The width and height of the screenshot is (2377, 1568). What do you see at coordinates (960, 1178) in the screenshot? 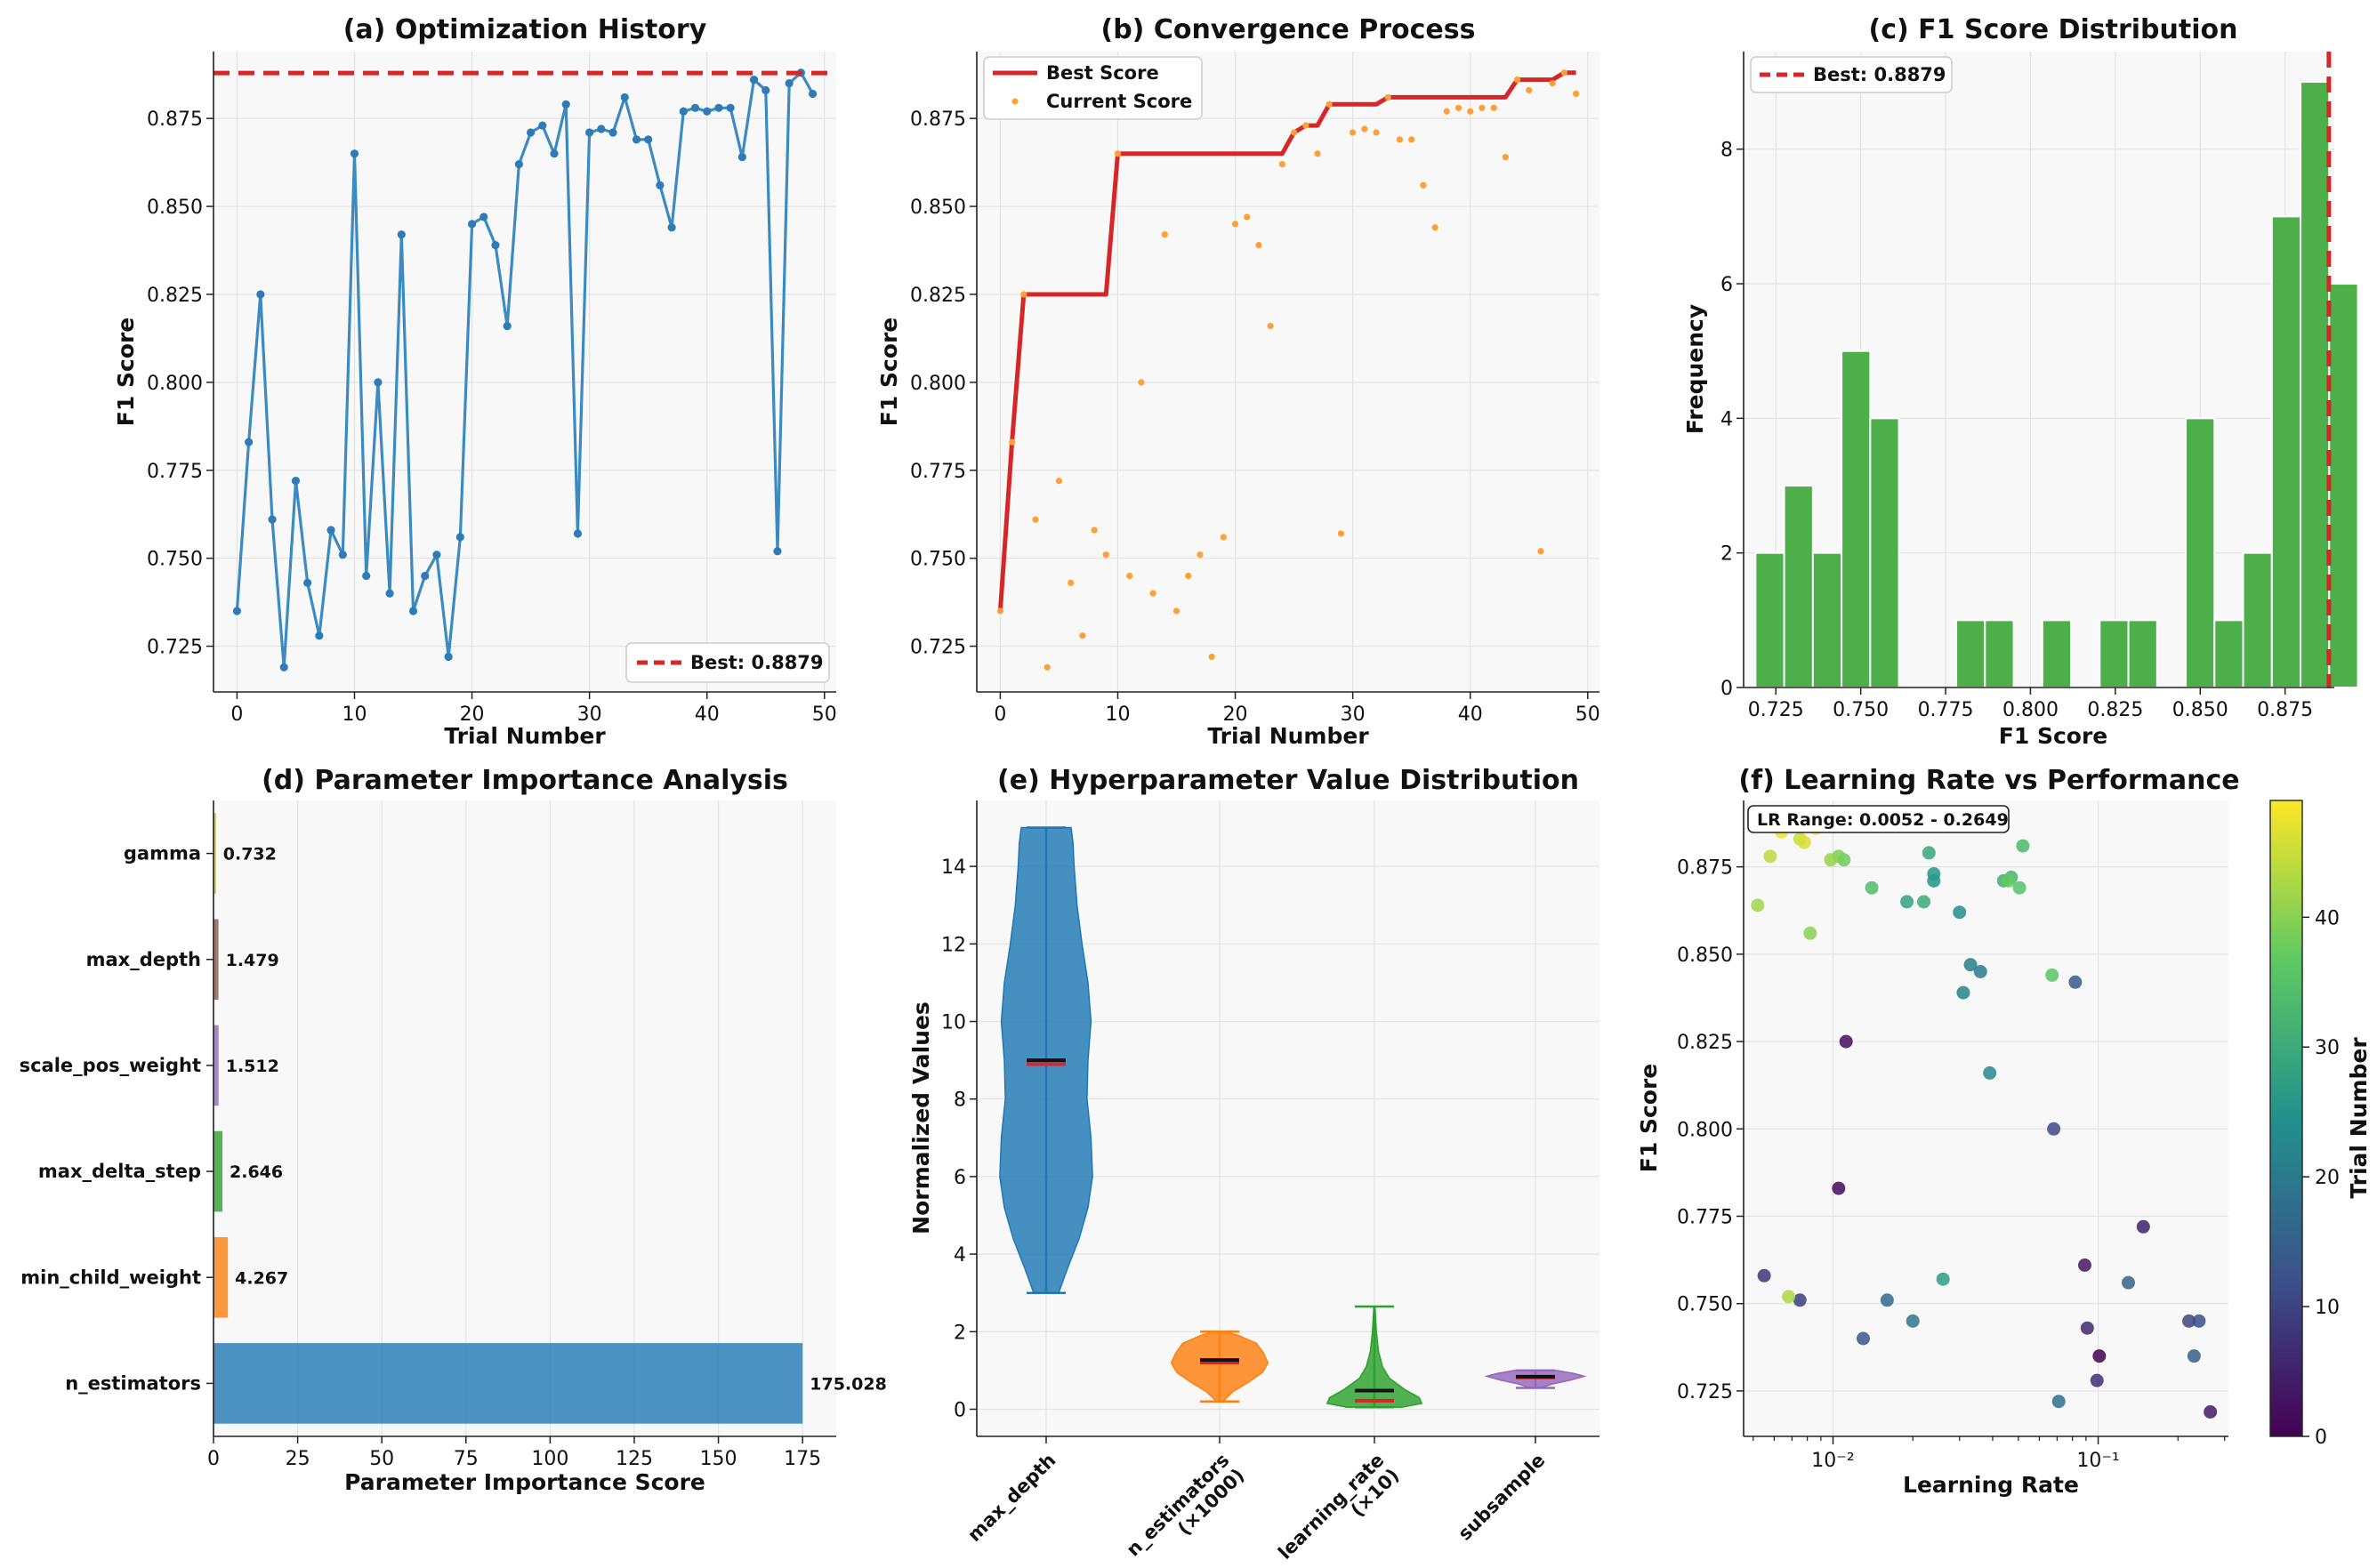
I see `panel-e-y-tick-label: 6` at bounding box center [960, 1178].